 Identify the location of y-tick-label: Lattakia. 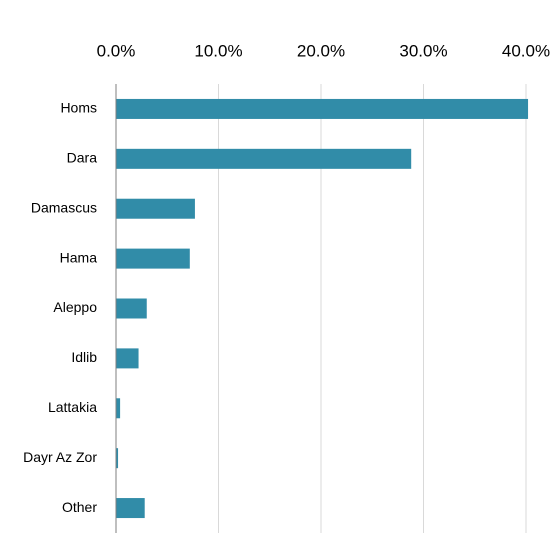
(72, 407).